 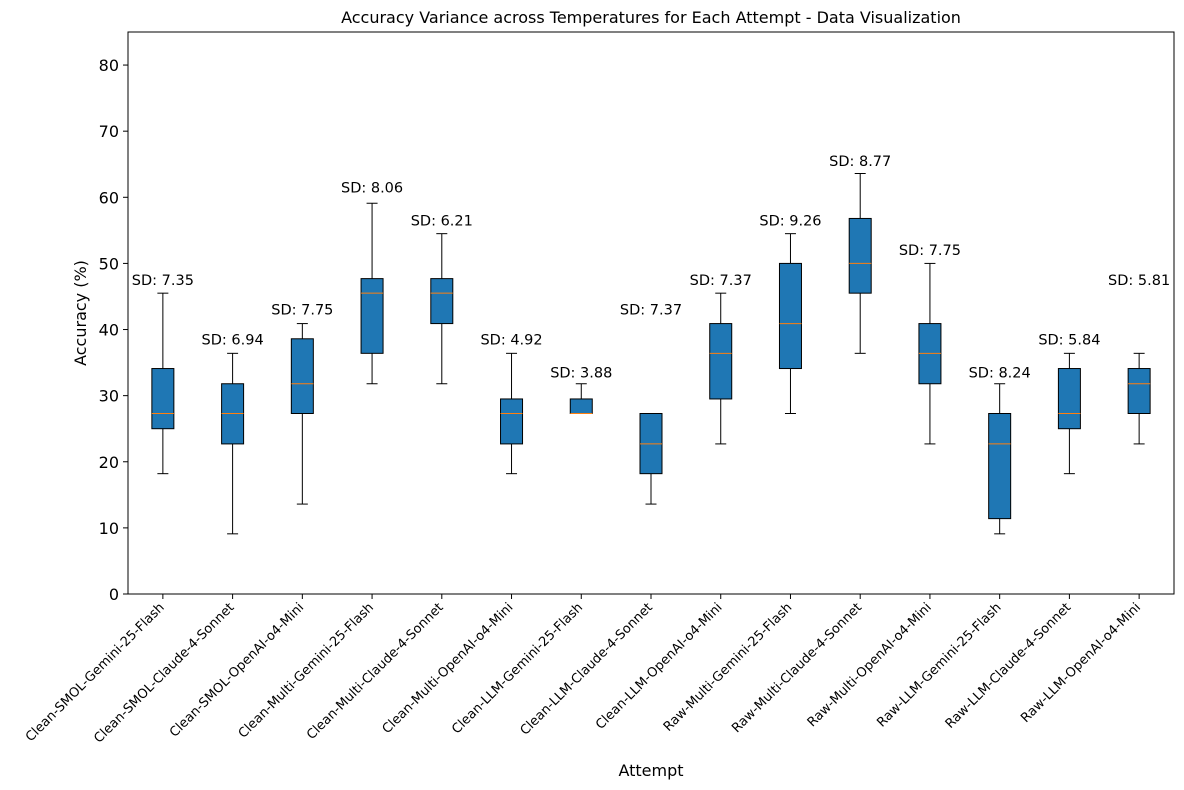 I want to click on box-group: SD: 5.84, so click(x=1069, y=403).